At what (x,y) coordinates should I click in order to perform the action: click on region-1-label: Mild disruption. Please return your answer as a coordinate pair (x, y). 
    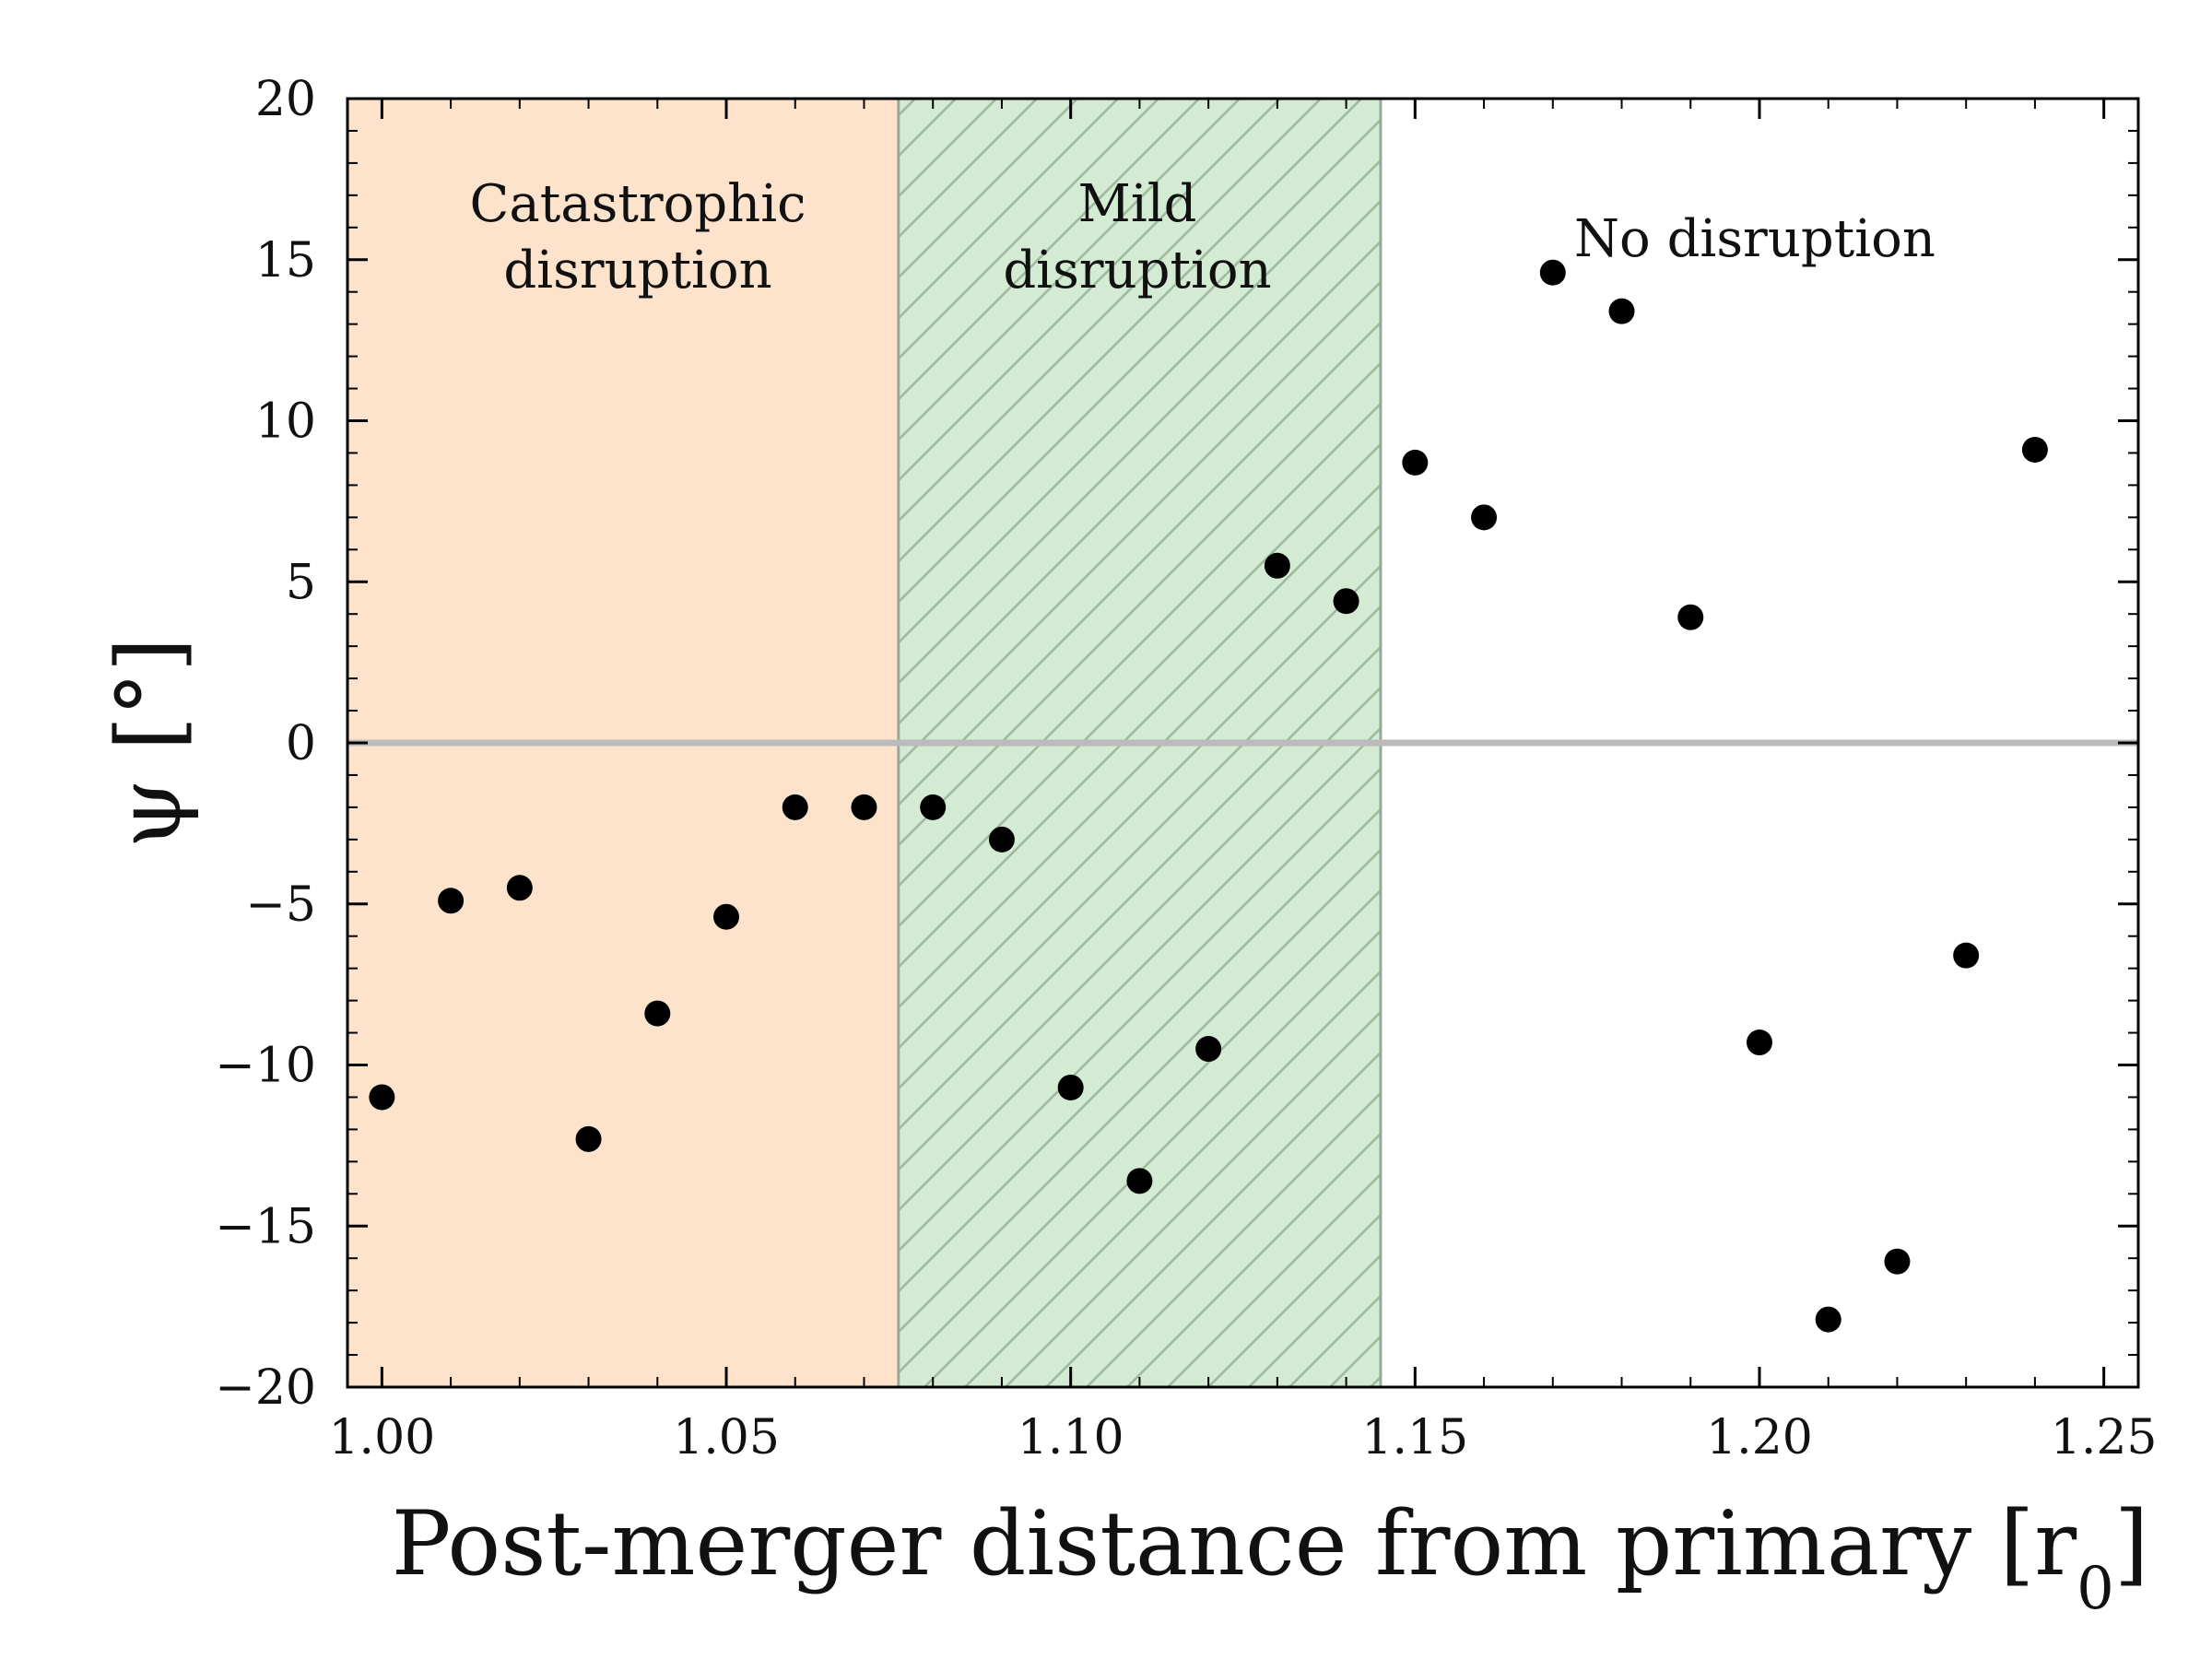
    Looking at the image, I should click on (1137, 237).